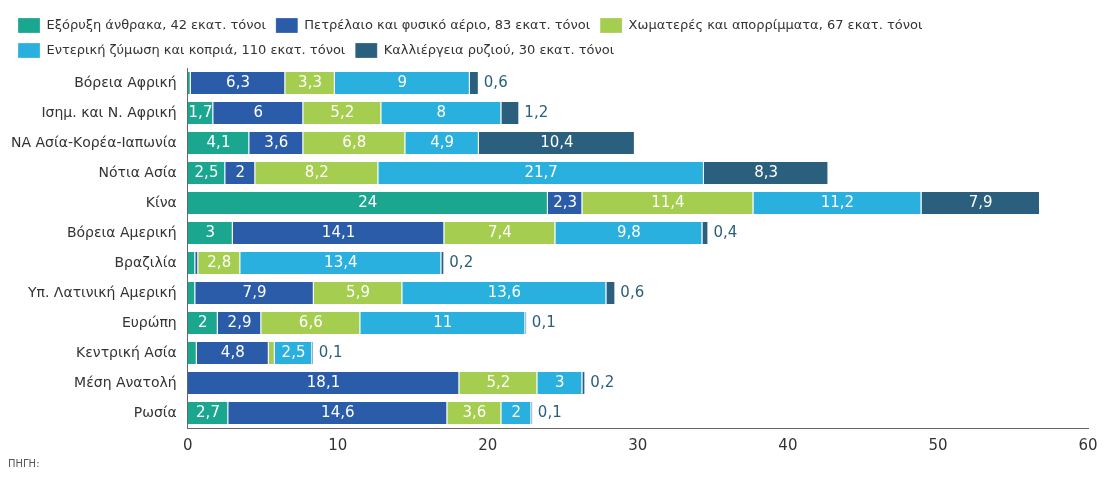  What do you see at coordinates (239, 321) in the screenshot?
I see `data-label: 2,9` at bounding box center [239, 321].